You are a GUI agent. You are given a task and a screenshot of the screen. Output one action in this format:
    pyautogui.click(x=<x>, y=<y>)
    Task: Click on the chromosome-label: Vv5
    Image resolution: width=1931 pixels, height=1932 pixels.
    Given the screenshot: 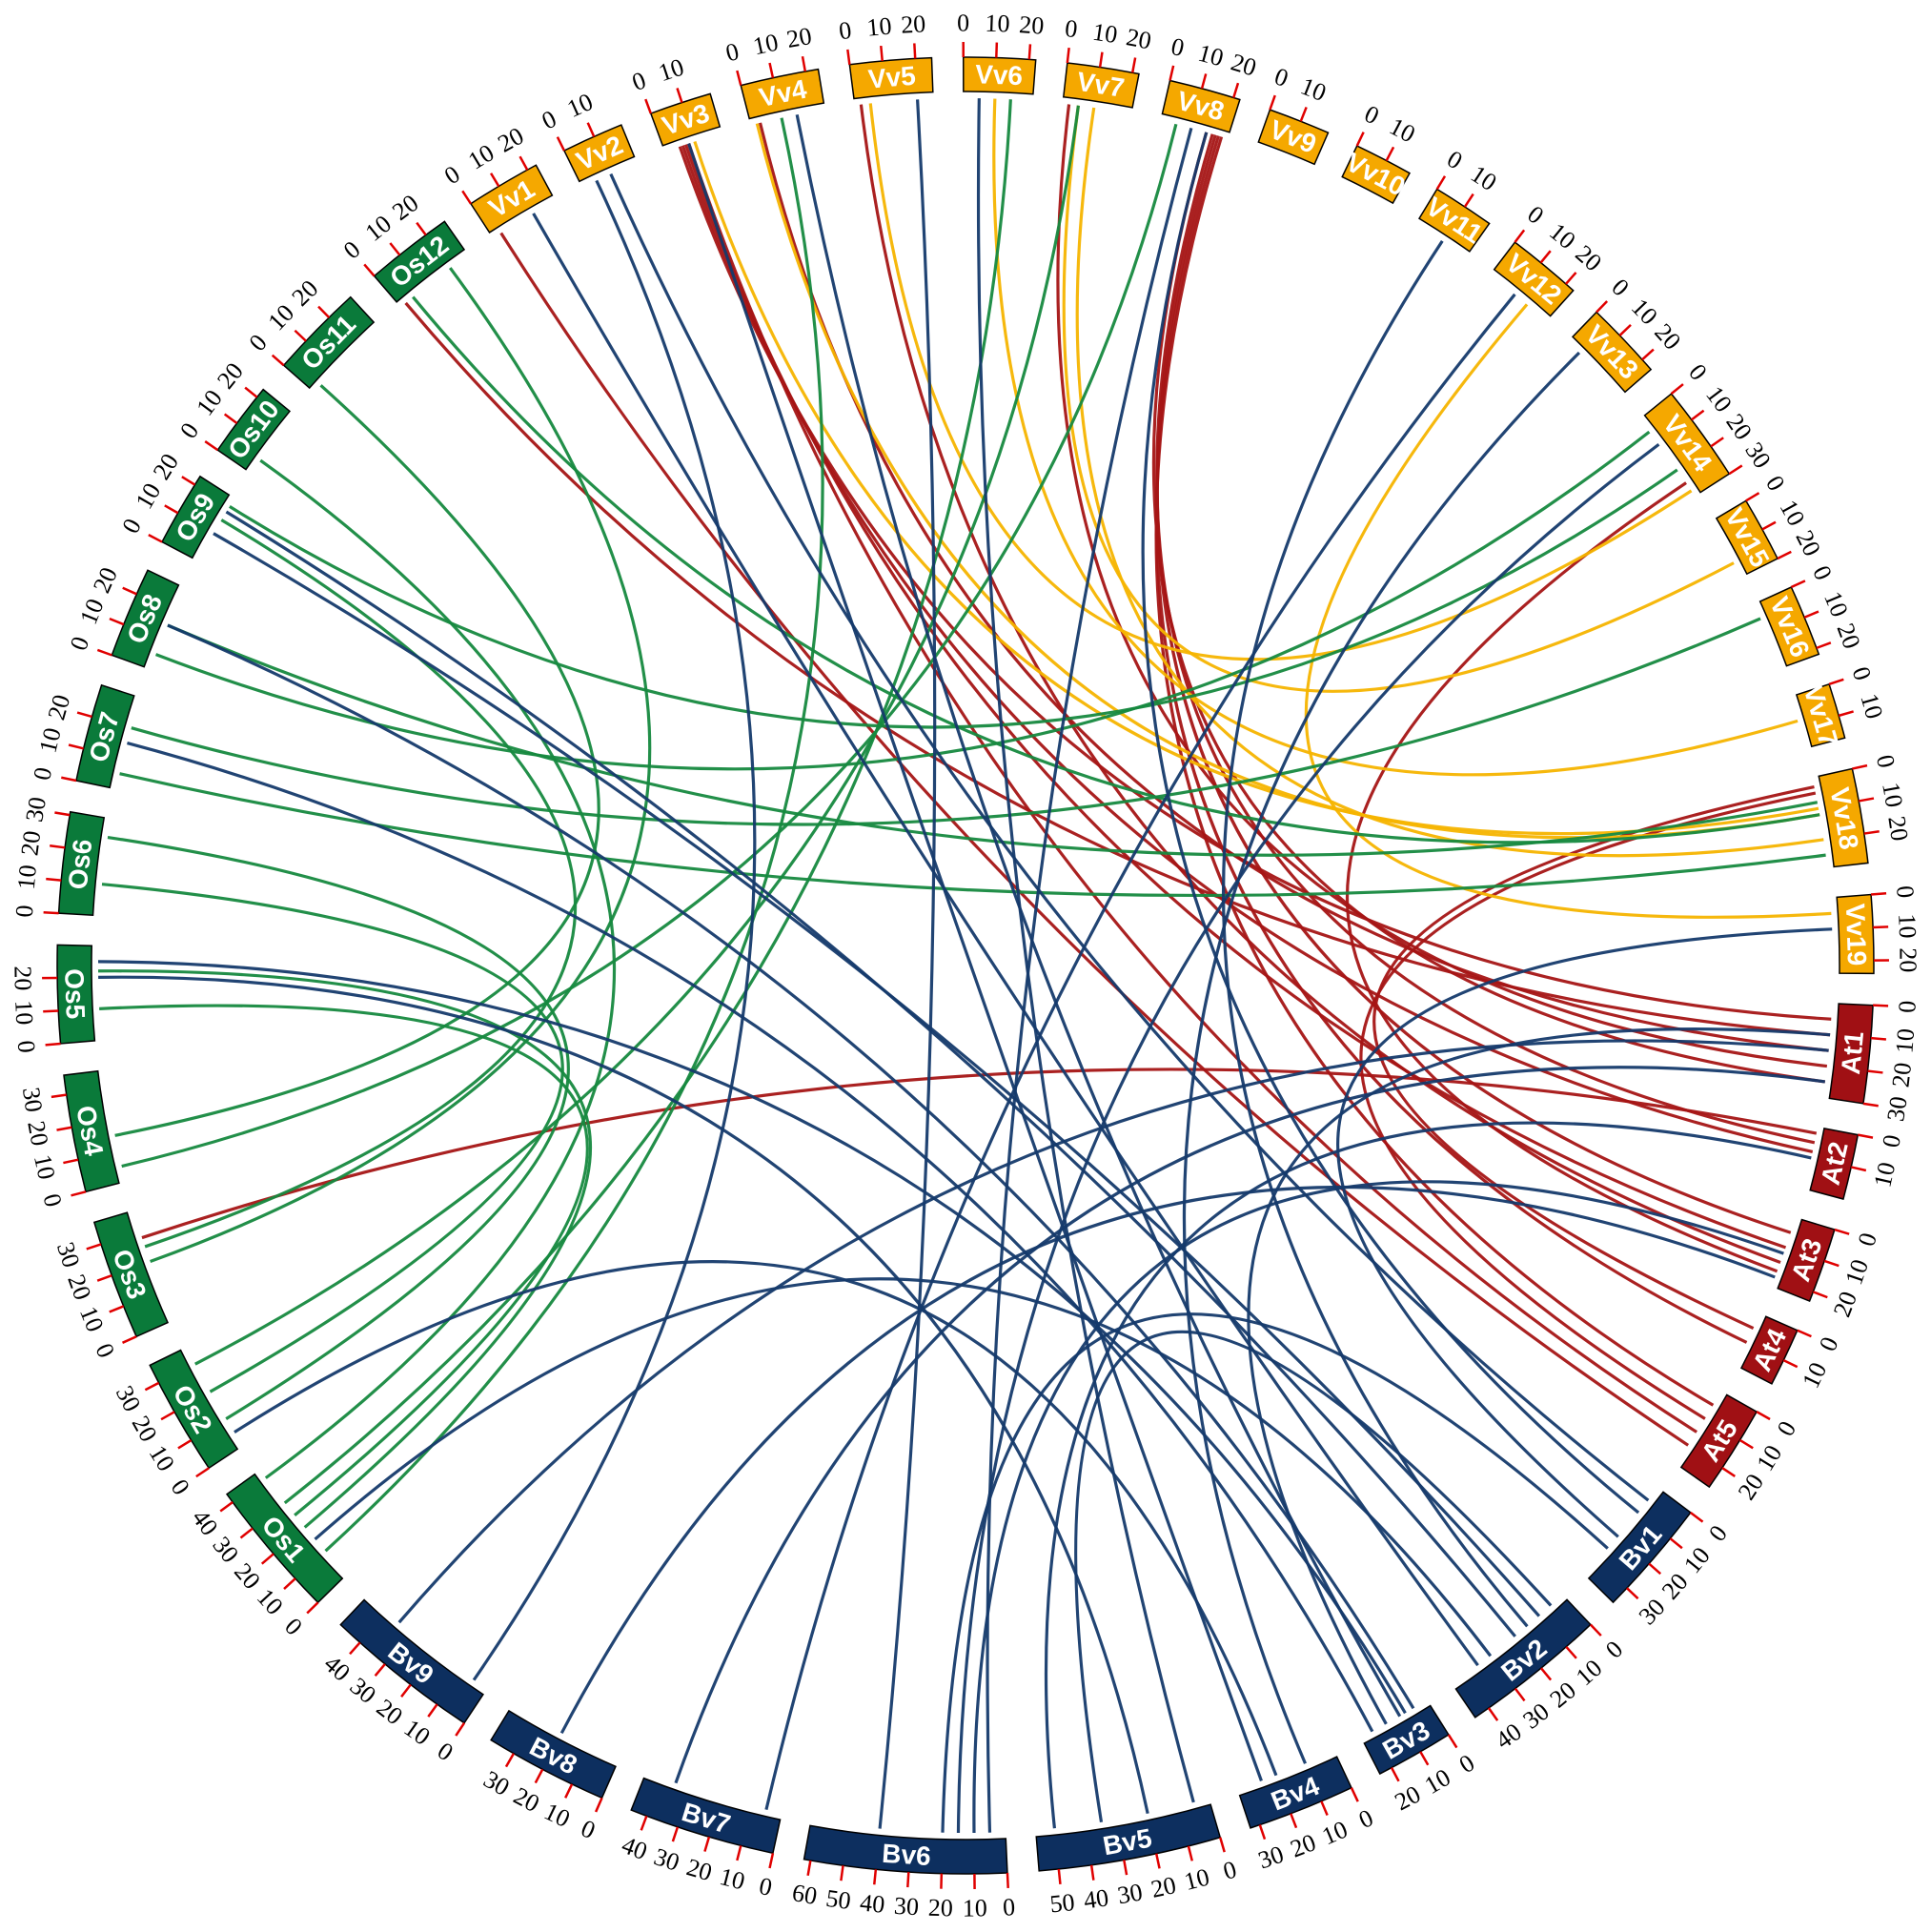 What is the action you would take?
    pyautogui.click(x=892, y=77)
    